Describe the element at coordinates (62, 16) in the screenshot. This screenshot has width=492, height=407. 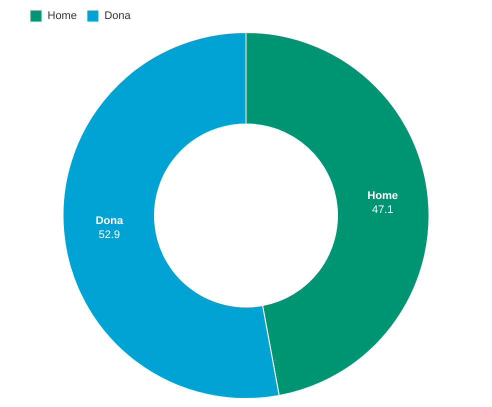
I see `legend-label: Home` at that location.